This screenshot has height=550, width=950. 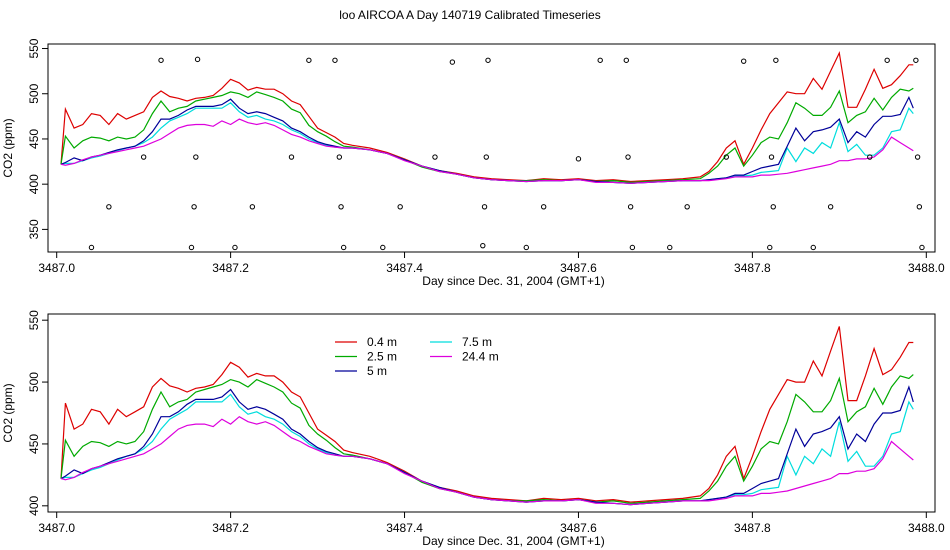 What do you see at coordinates (480, 357) in the screenshot?
I see `legend-label: 24.4 m` at bounding box center [480, 357].